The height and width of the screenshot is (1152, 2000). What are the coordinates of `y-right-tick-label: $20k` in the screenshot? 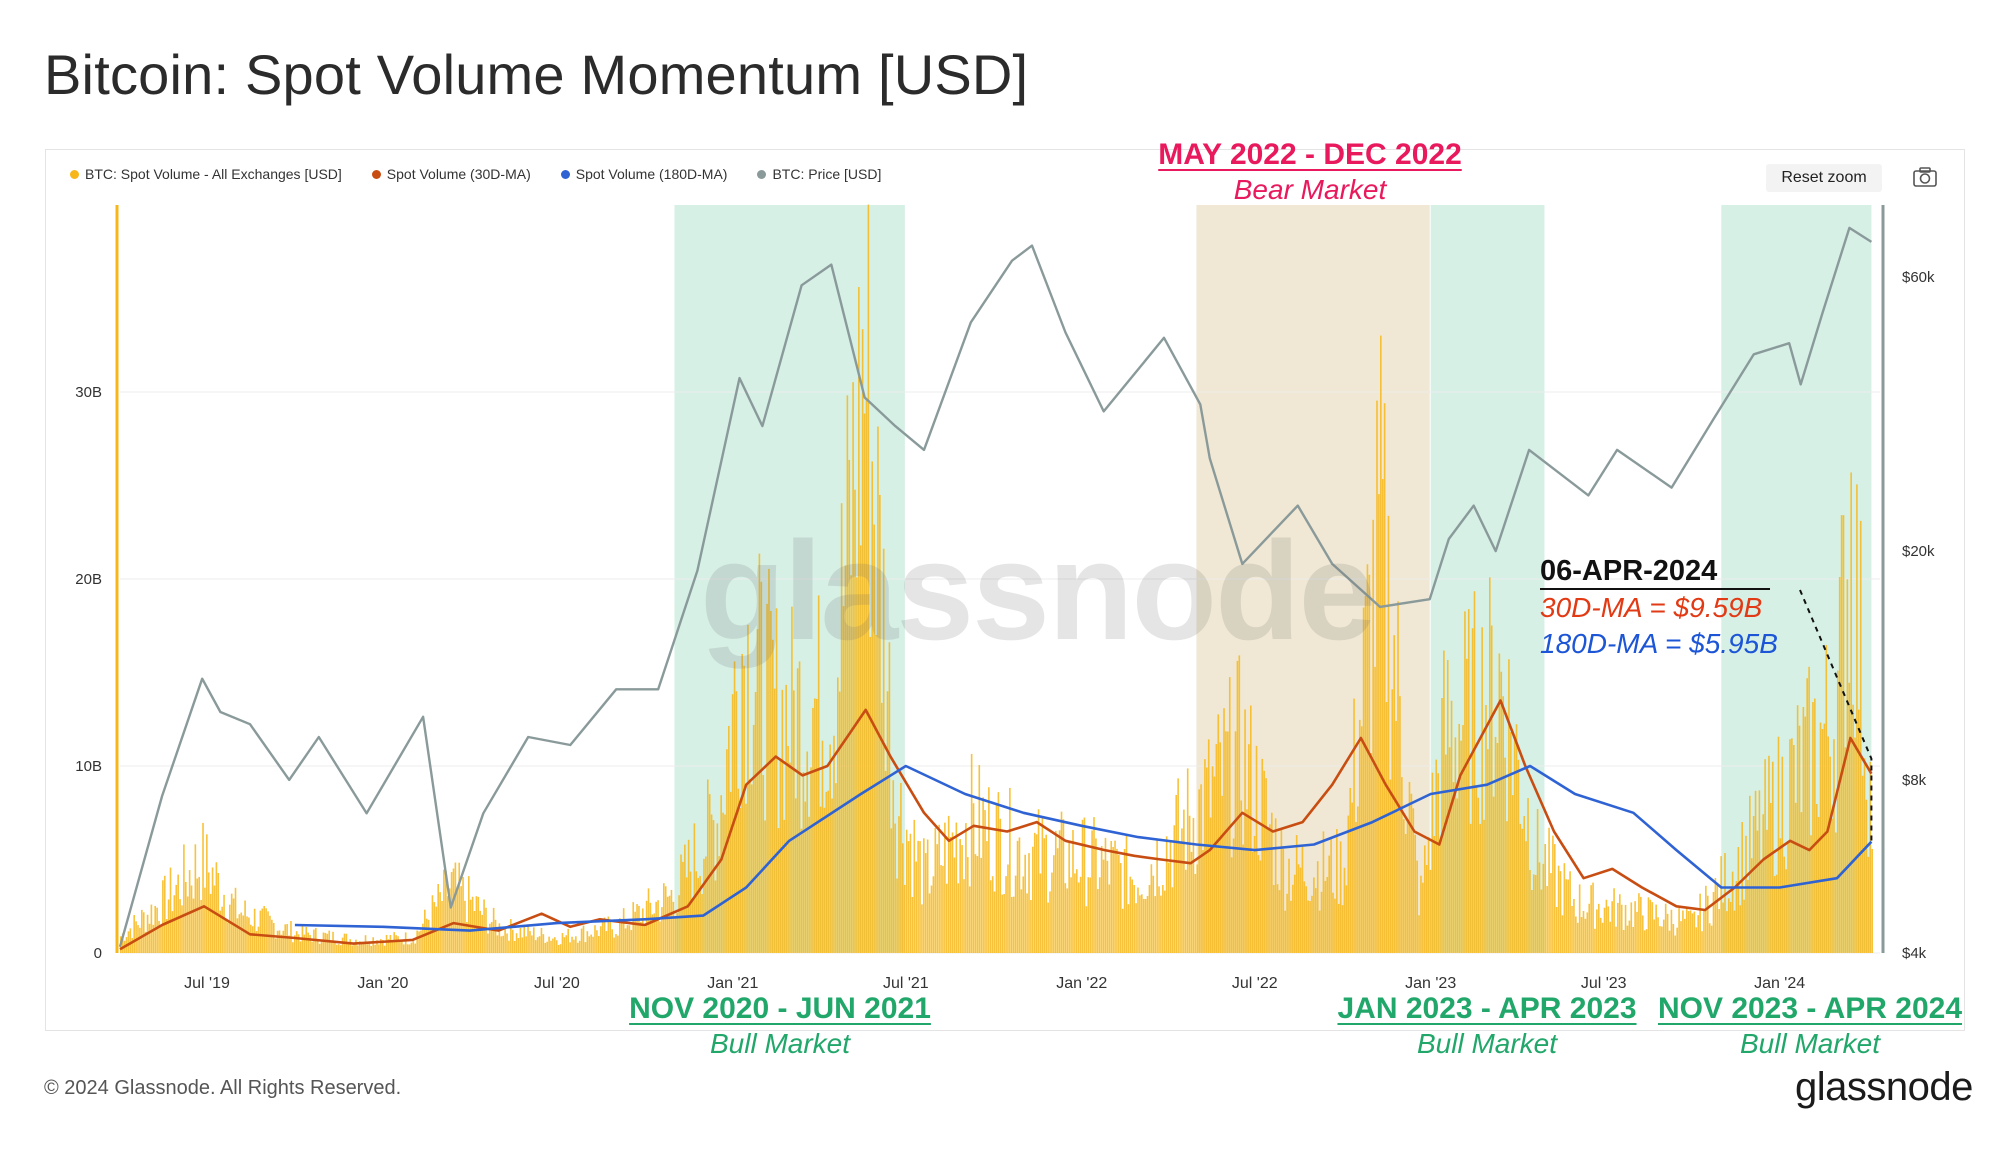 It's located at (1918, 551).